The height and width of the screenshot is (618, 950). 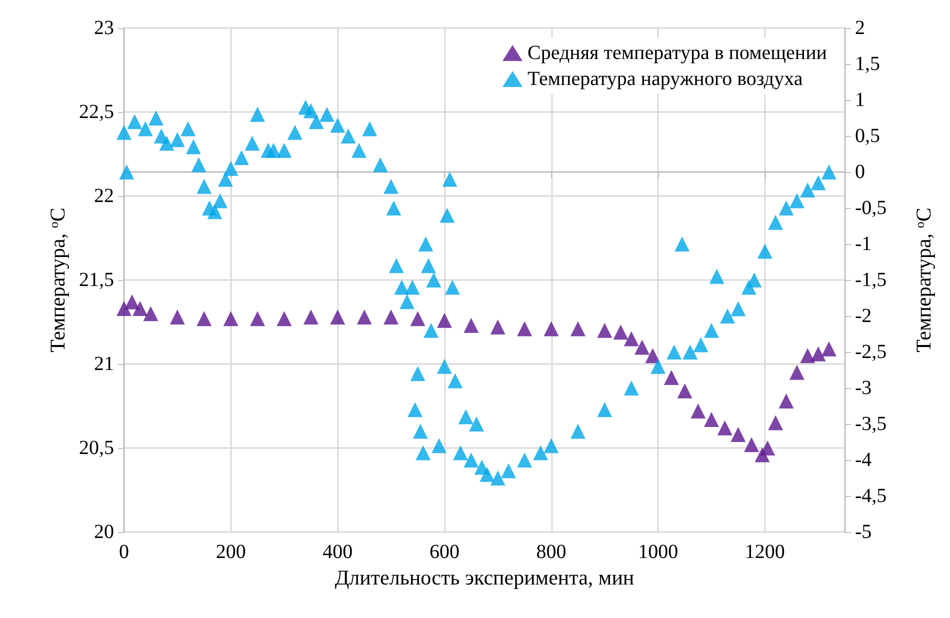 I want to click on y2-tick-label: 1,5, so click(x=867, y=64).